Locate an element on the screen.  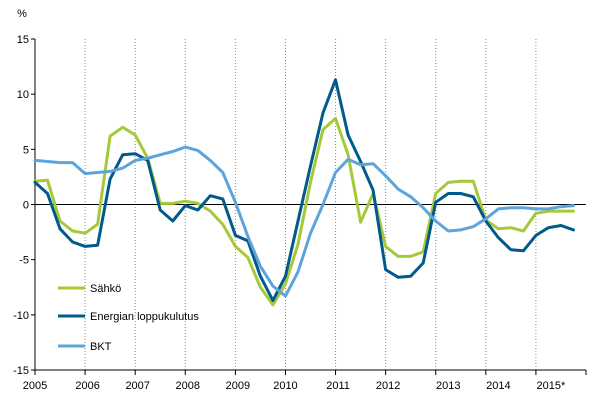
x-tick-label: 2006 is located at coordinates (87, 386).